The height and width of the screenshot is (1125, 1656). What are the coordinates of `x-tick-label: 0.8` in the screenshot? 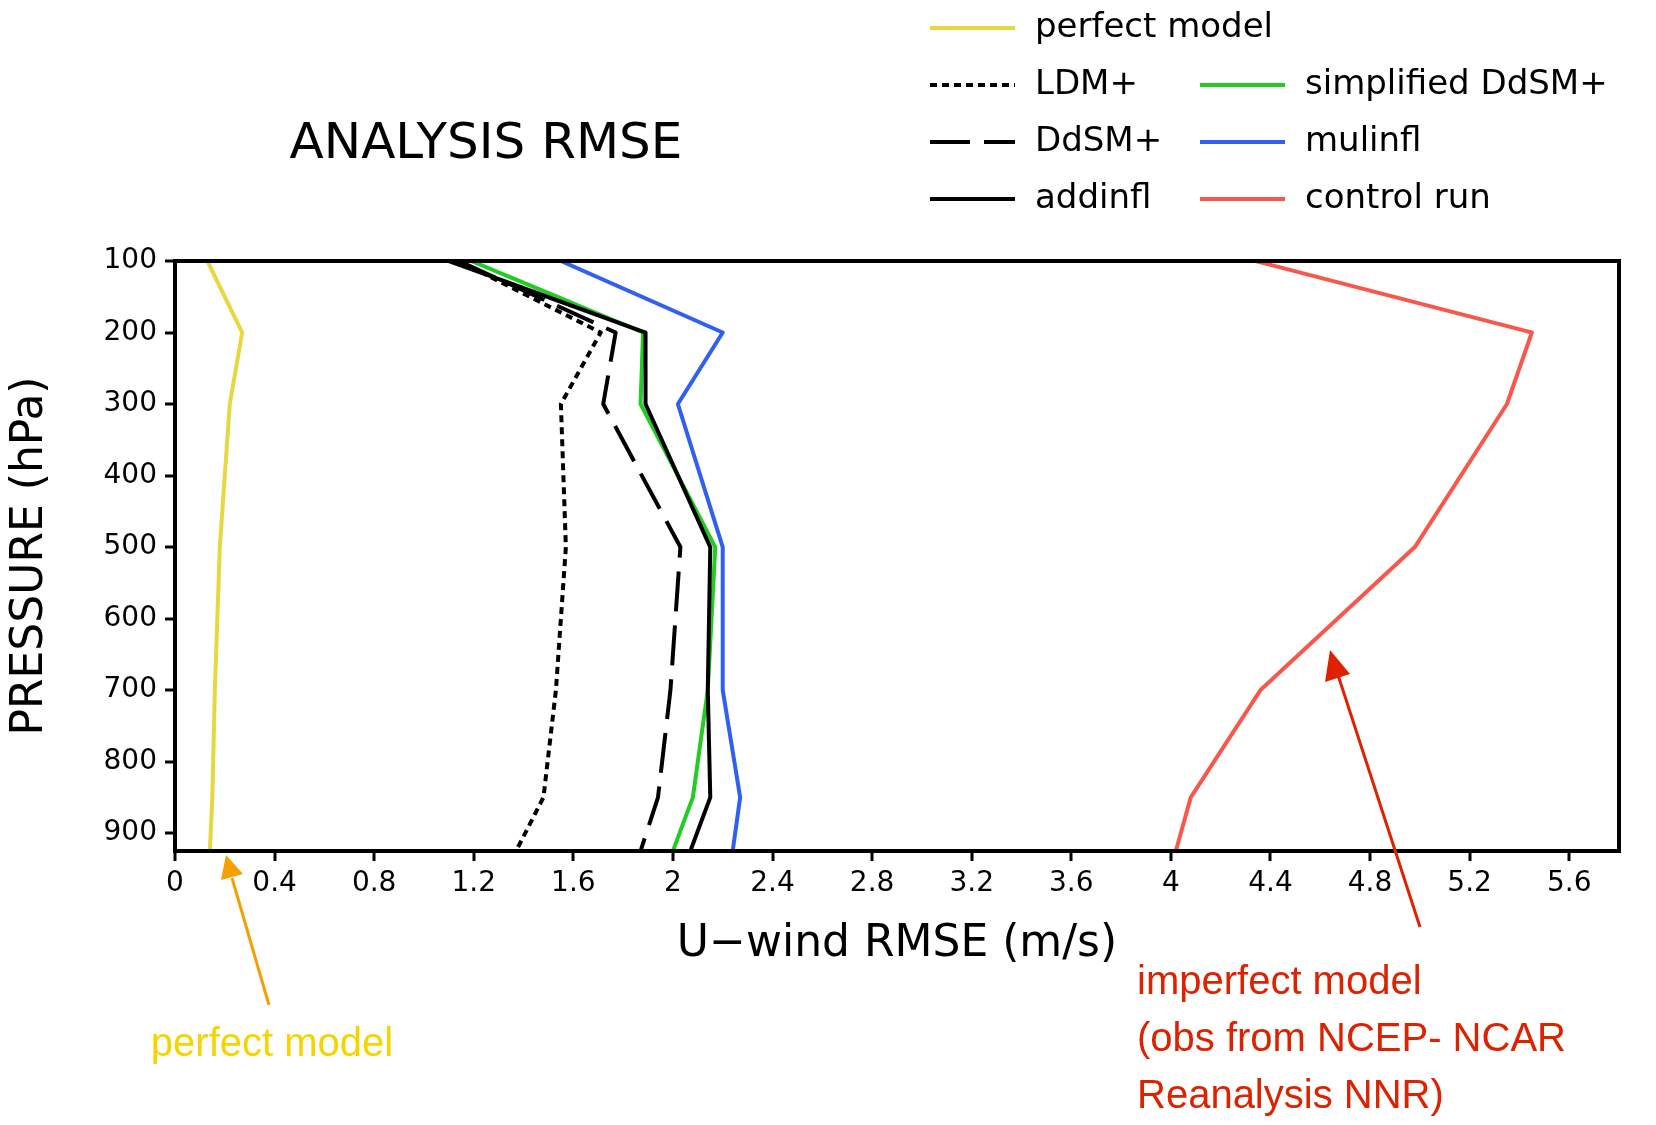 It's located at (374, 882).